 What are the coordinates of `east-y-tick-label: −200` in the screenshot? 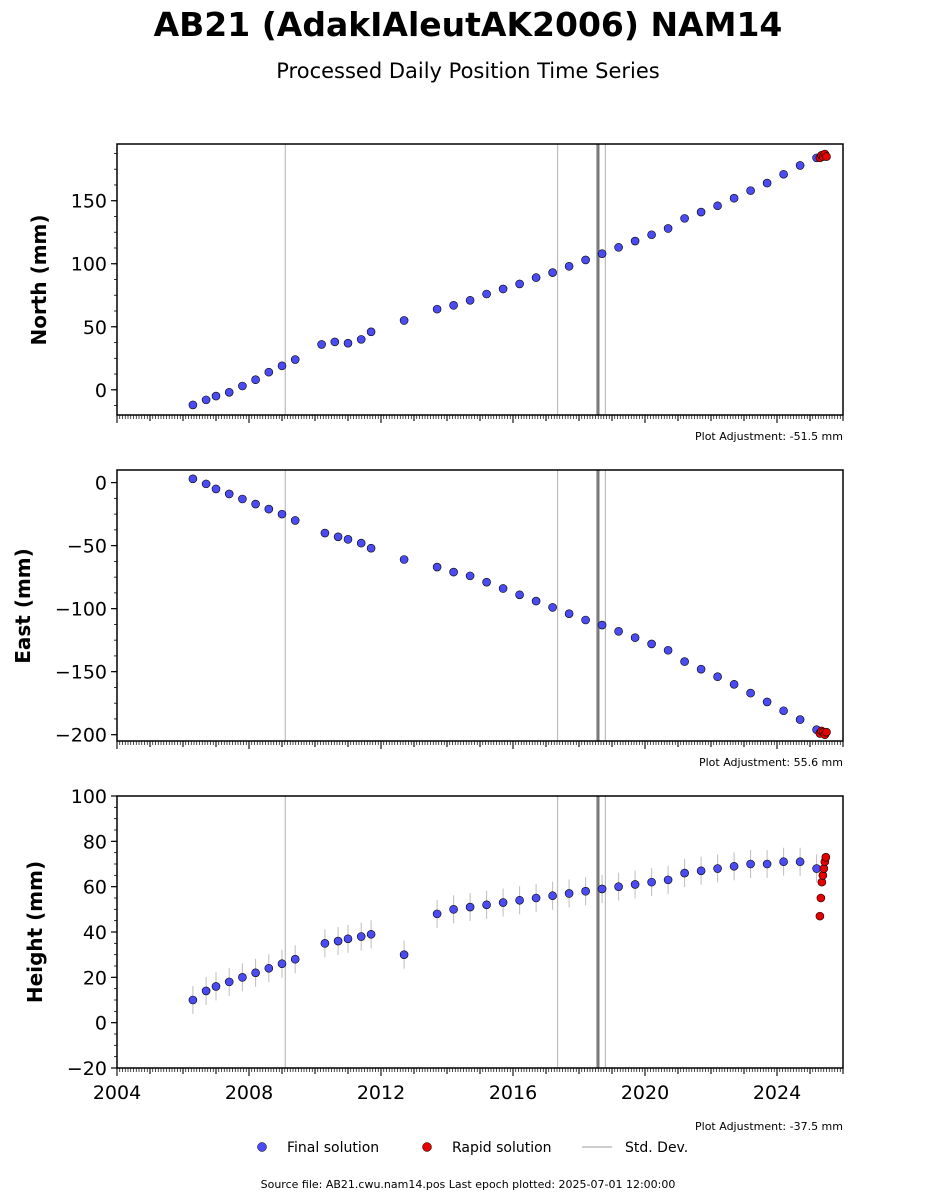 It's located at (81, 736).